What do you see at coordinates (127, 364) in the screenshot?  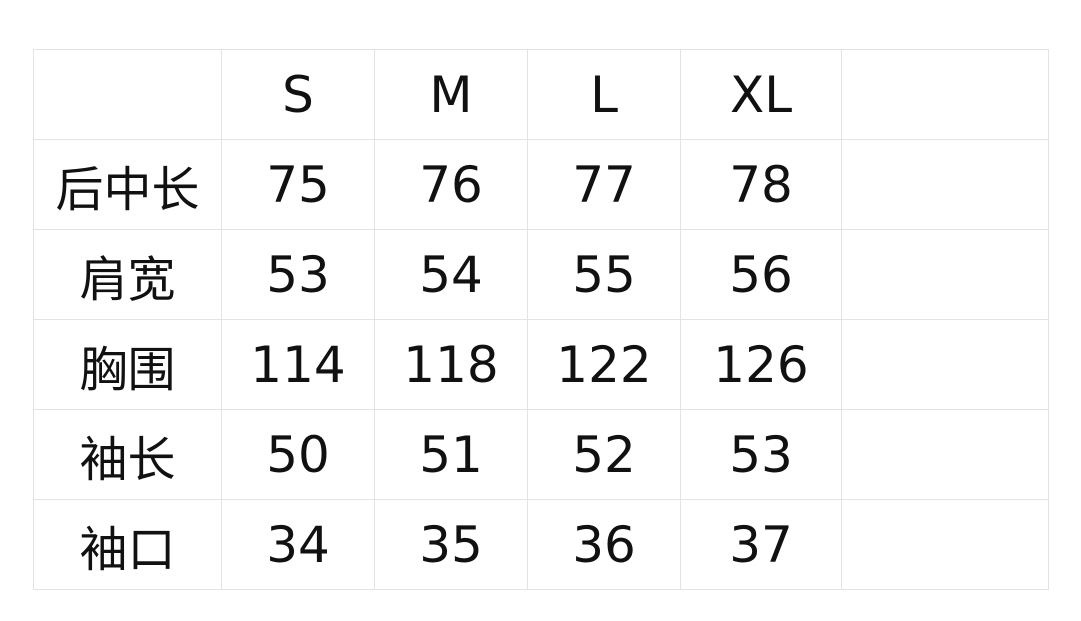 I see `row-label: 胸围` at bounding box center [127, 364].